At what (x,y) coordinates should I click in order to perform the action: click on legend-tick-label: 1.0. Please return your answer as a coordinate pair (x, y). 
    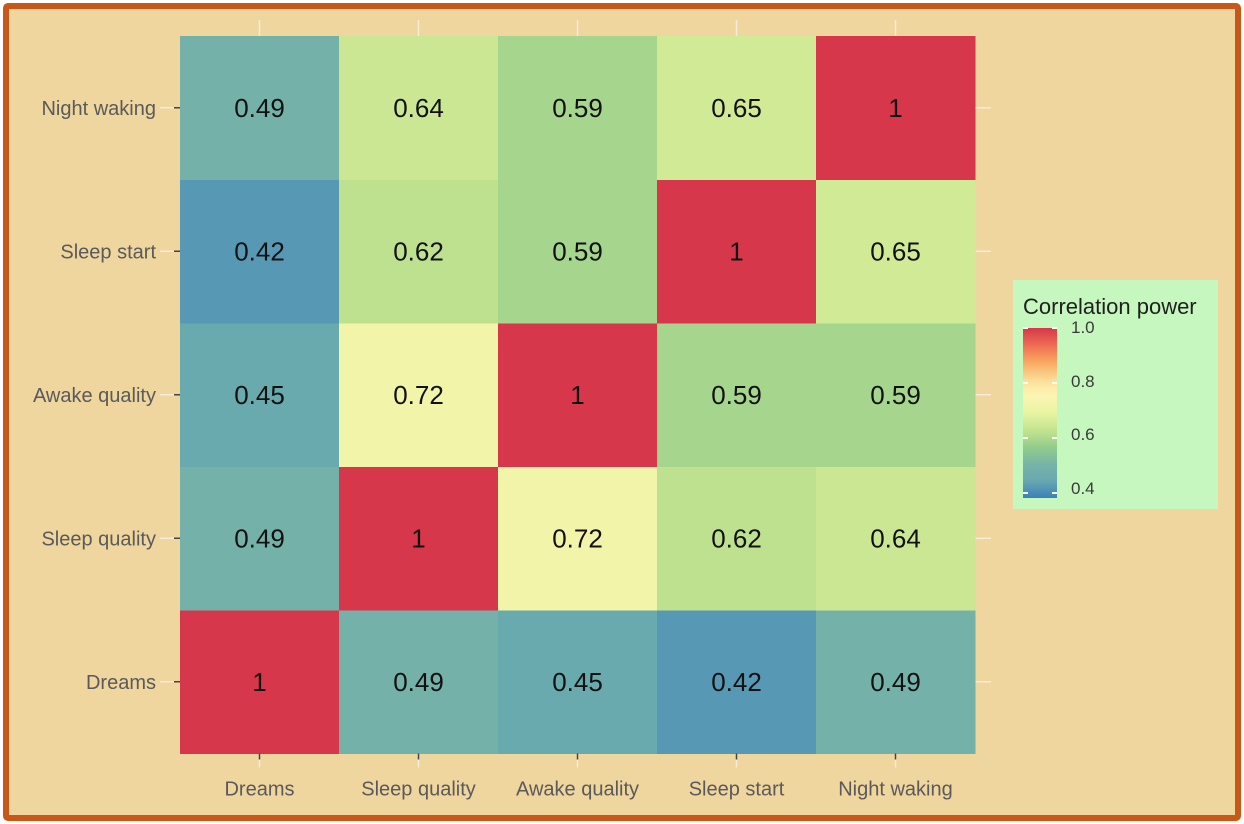
    Looking at the image, I should click on (1083, 327).